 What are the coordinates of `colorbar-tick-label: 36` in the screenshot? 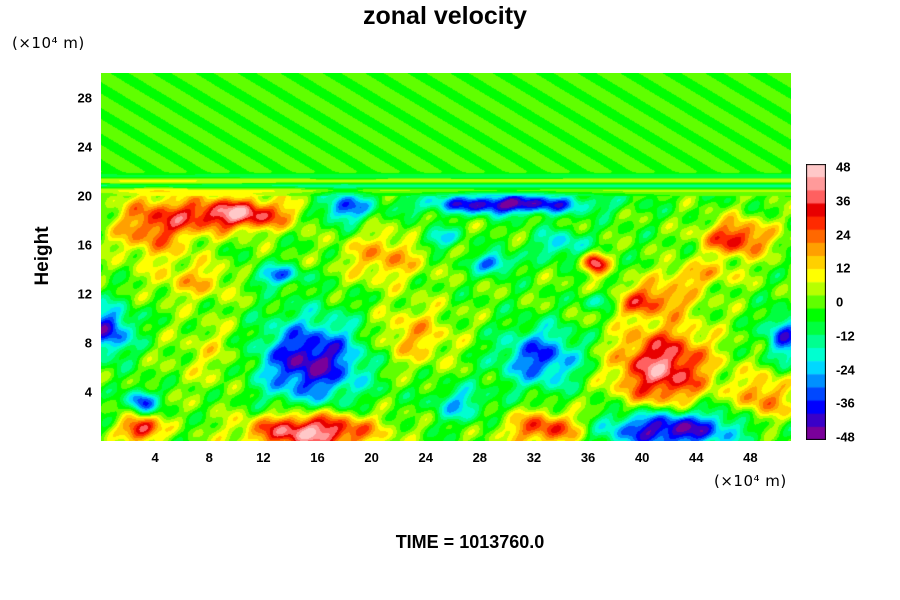 It's located at (843, 201).